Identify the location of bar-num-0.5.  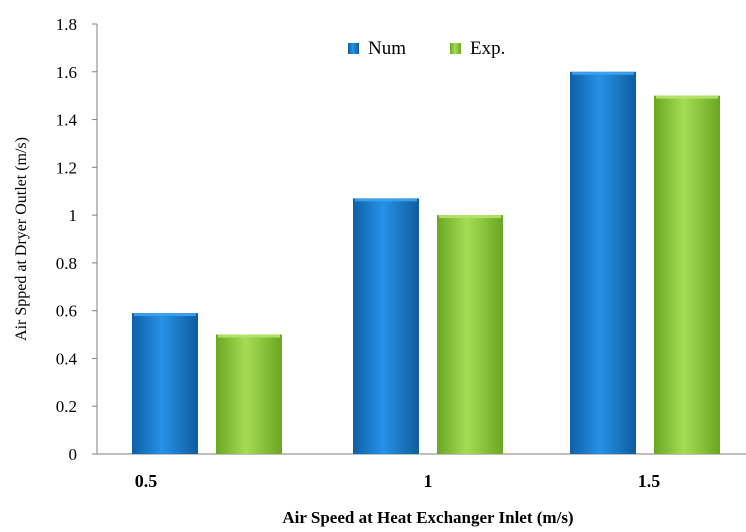
(165, 383).